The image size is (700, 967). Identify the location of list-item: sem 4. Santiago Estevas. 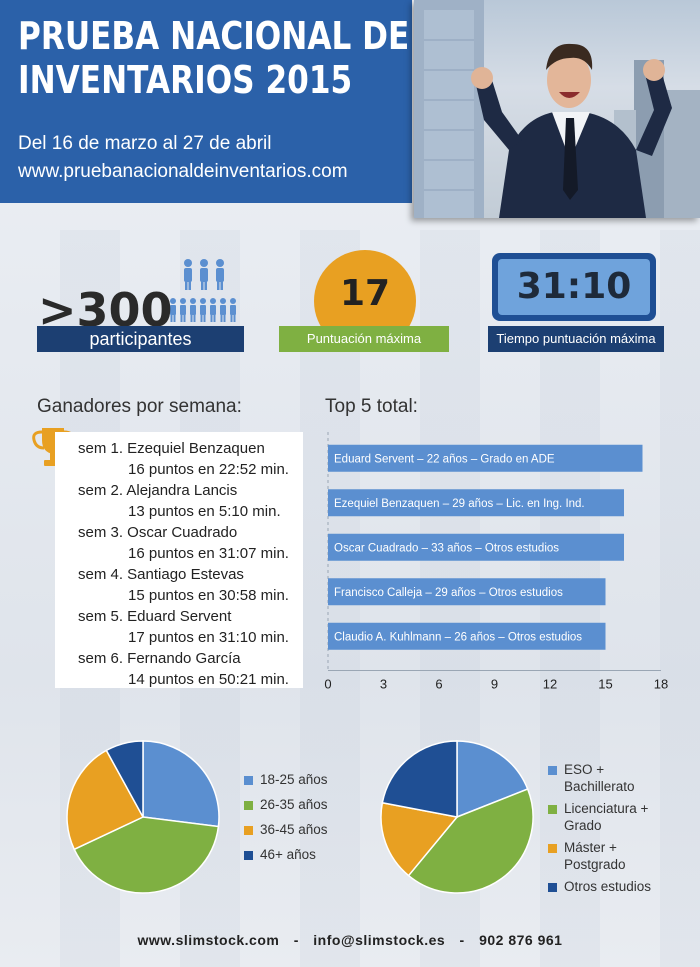
(161, 574).